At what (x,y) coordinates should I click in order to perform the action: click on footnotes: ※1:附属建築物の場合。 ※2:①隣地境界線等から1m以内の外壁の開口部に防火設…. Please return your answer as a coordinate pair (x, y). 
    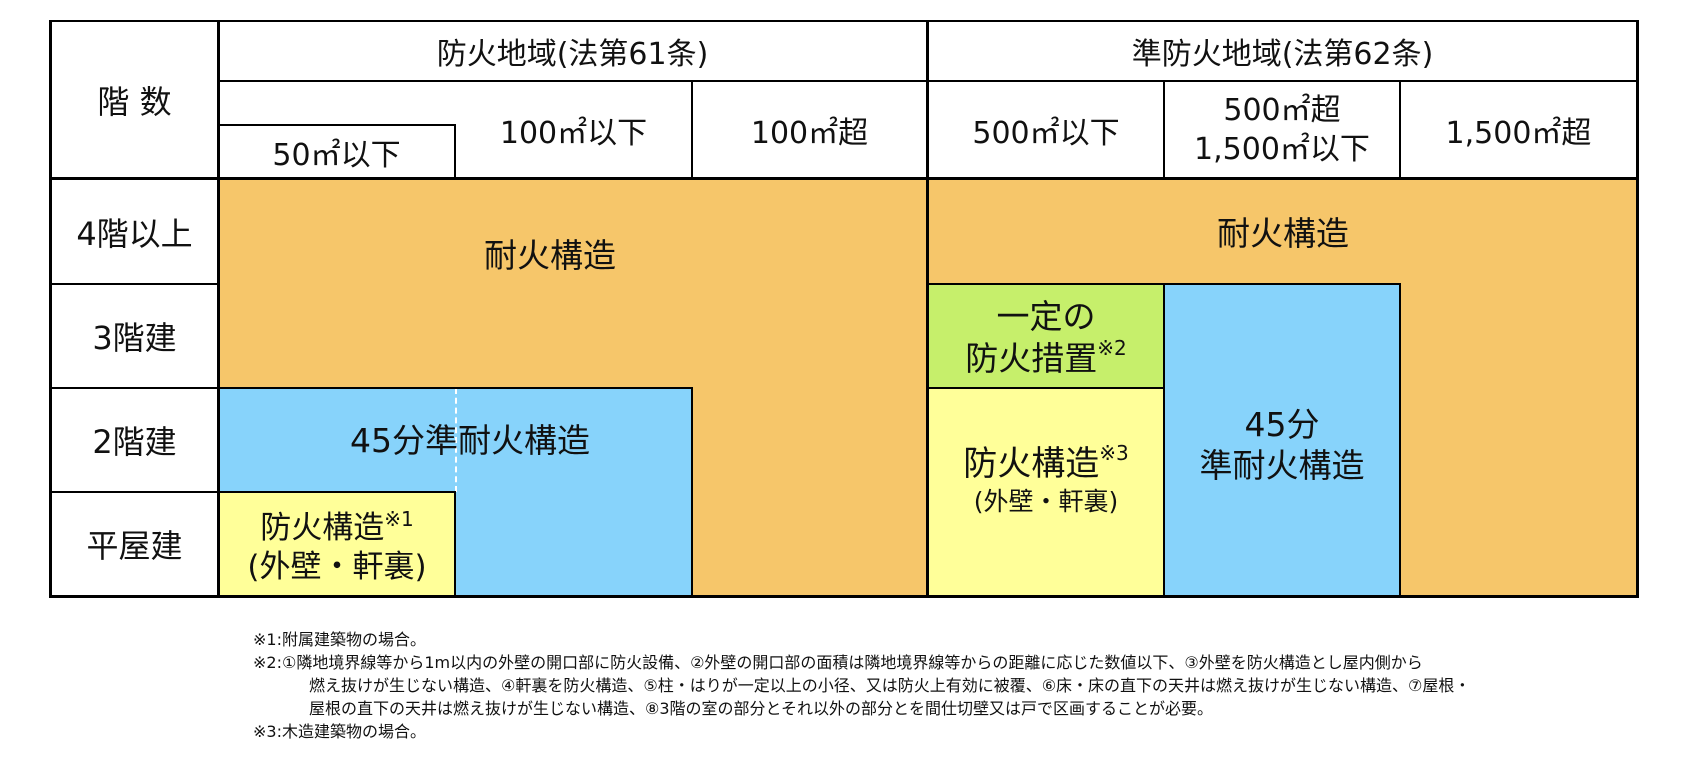
    Looking at the image, I should click on (861, 685).